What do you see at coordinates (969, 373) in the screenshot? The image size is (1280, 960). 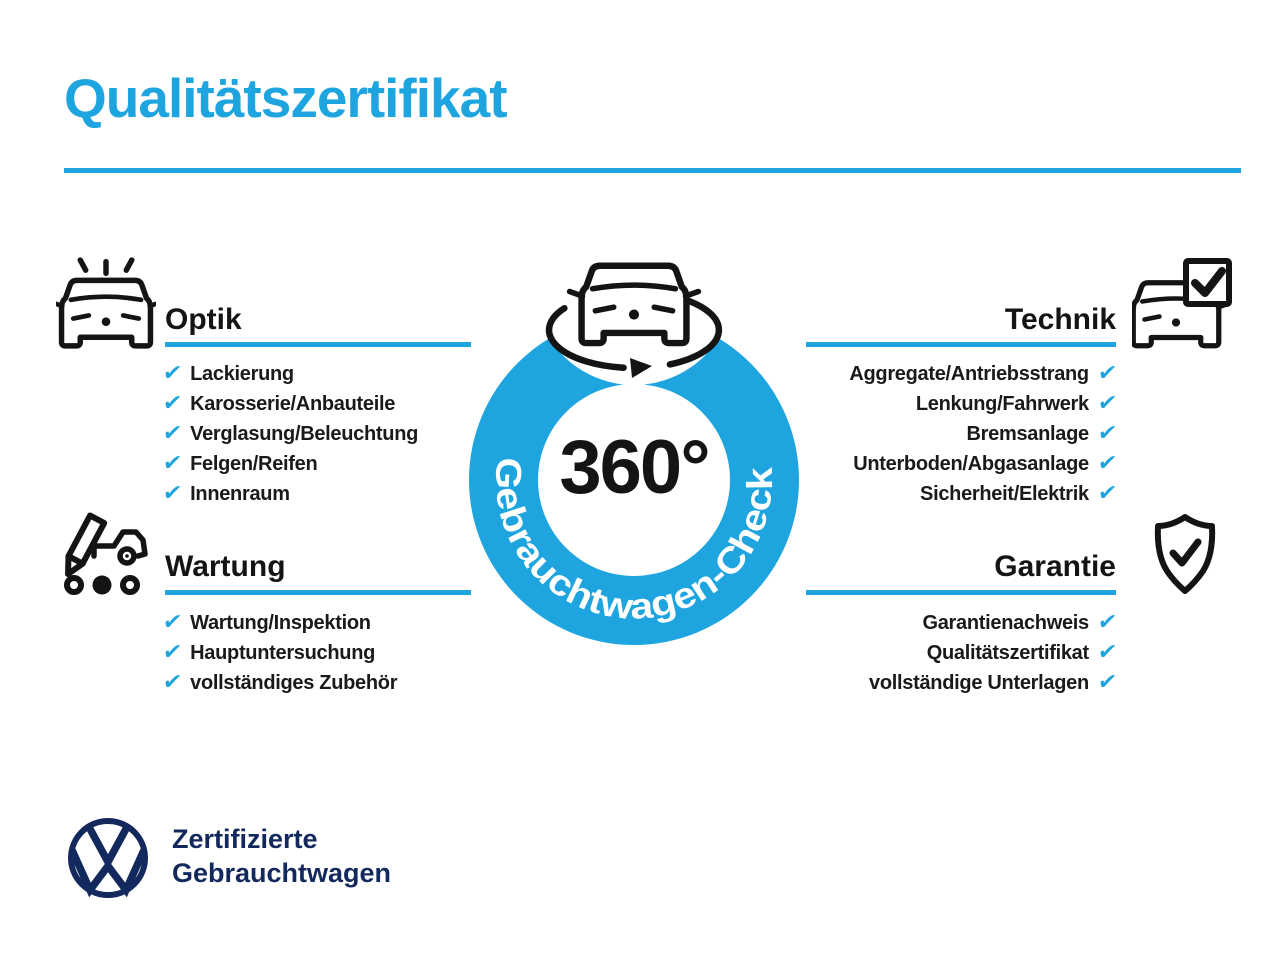 I see `item-label: Aggregate/Antriebsstrang` at bounding box center [969, 373].